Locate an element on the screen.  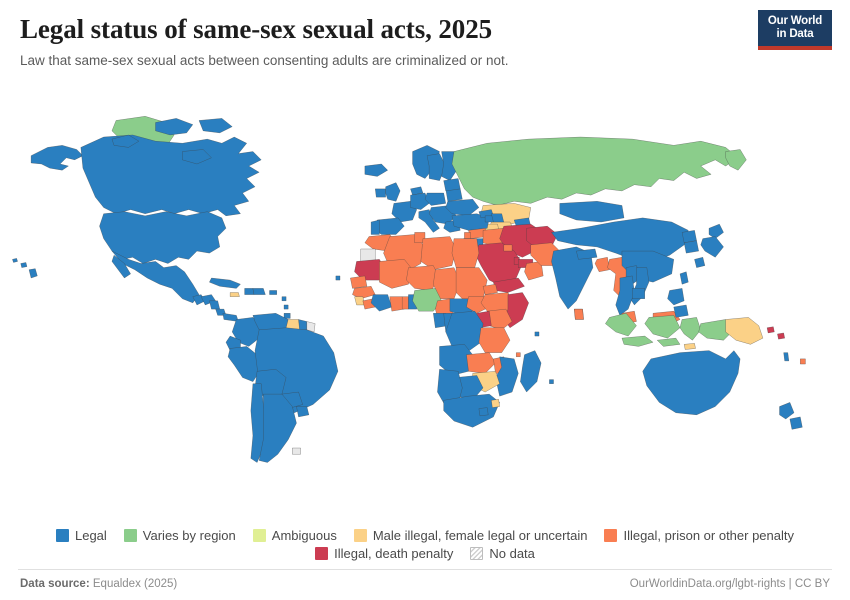
country-mali is located at coordinates (395, 273).